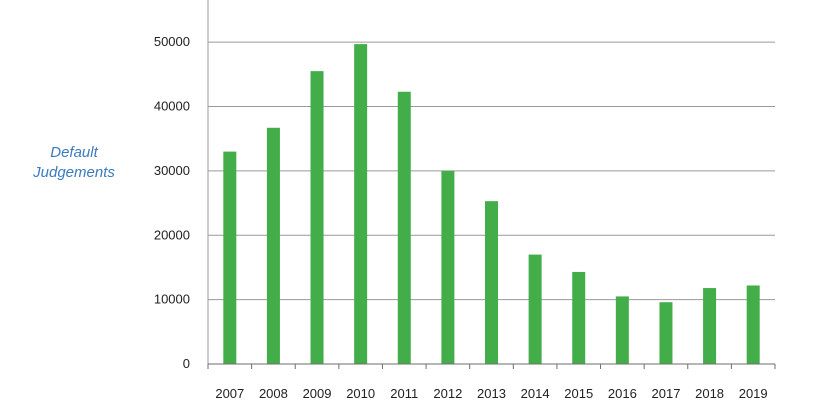 The width and height of the screenshot is (814, 410). Describe the element at coordinates (172, 170) in the screenshot. I see `y-tick-label: 30000` at that location.